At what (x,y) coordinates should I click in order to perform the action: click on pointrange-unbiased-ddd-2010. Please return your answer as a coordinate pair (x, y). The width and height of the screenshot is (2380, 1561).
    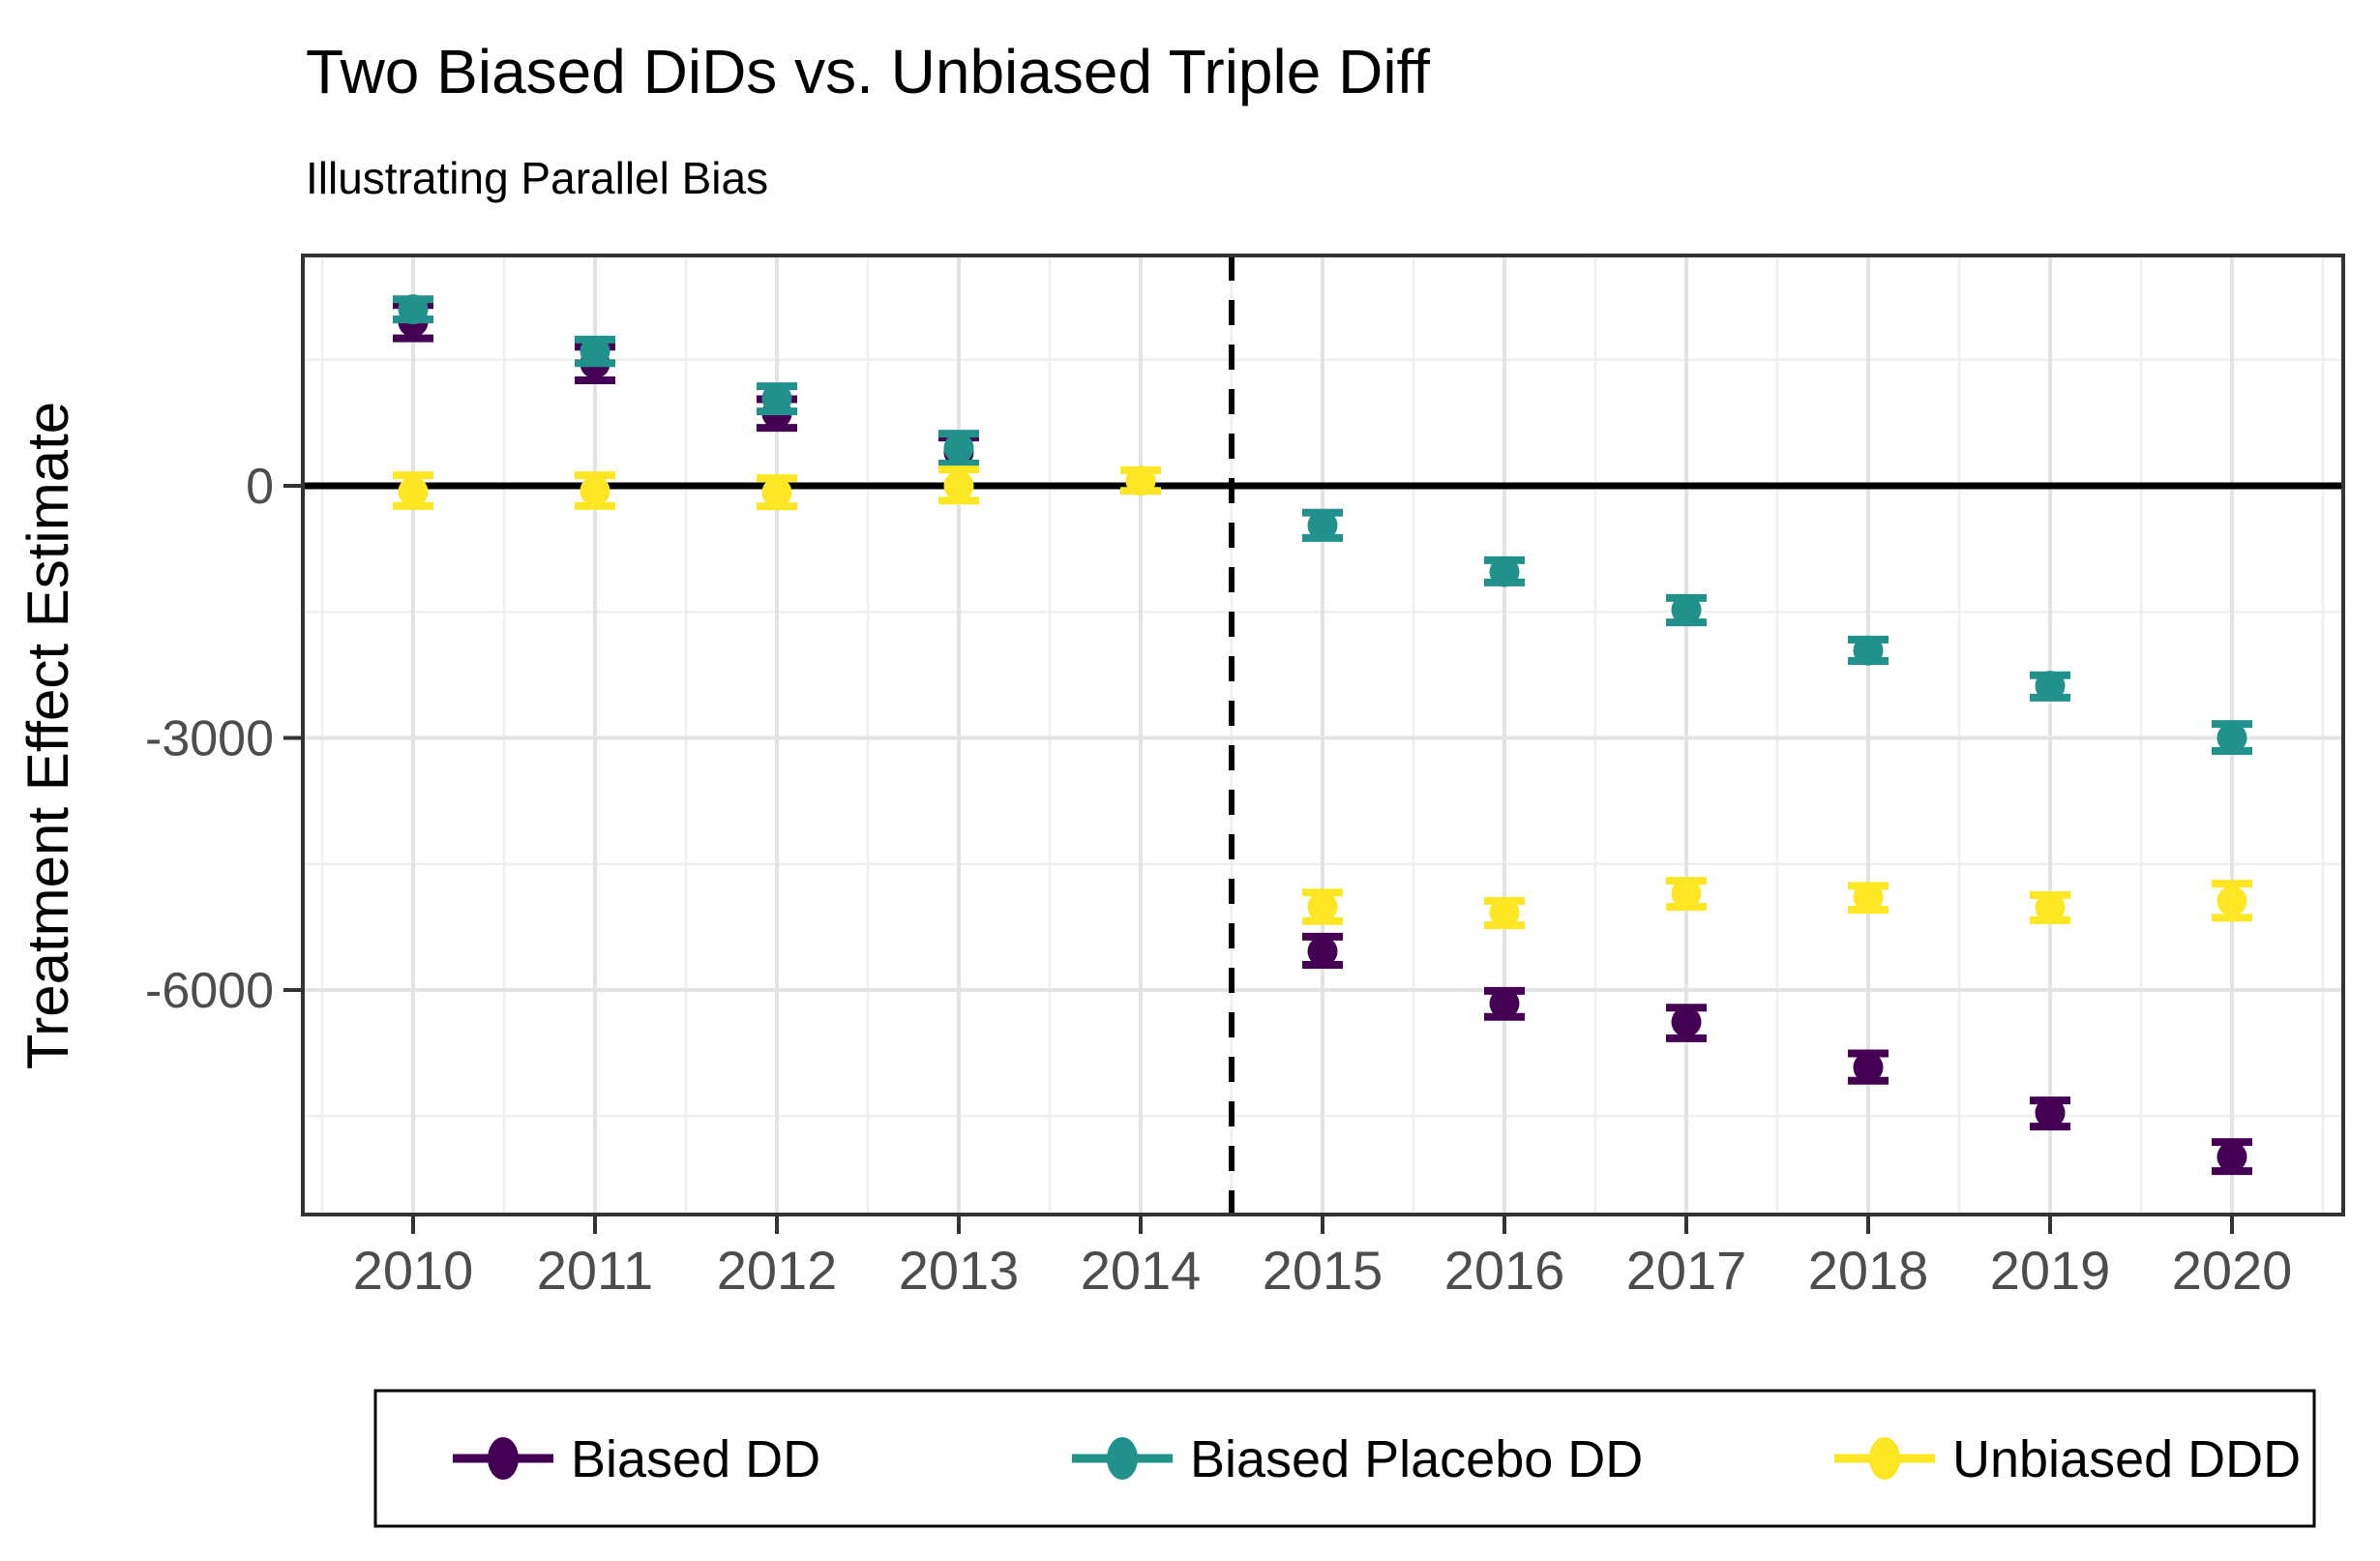
    Looking at the image, I should click on (413, 490).